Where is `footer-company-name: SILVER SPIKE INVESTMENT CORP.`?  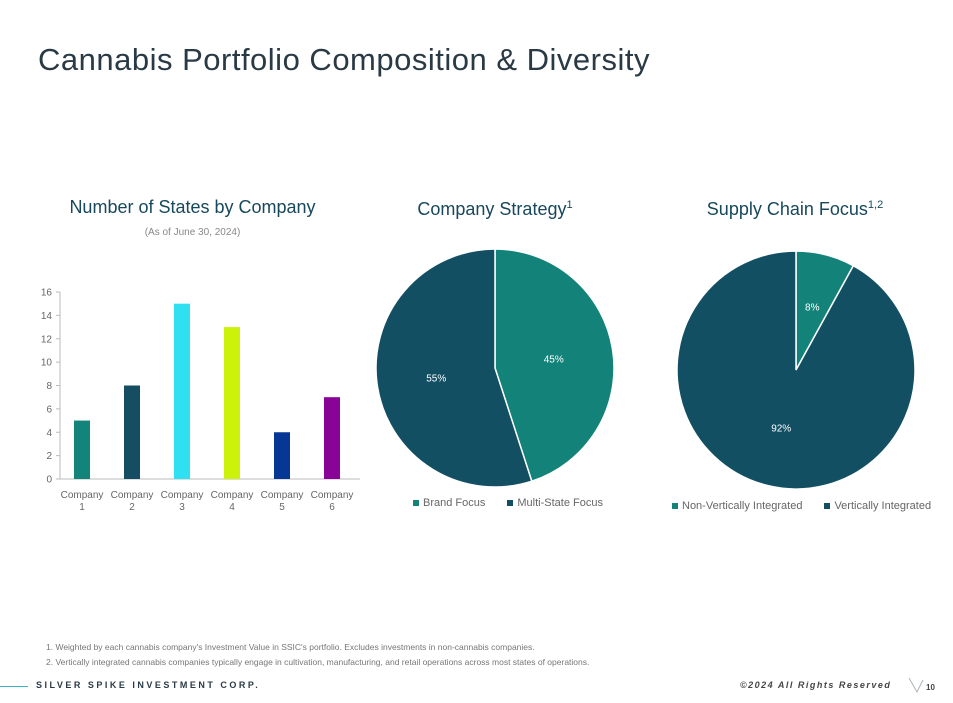 footer-company-name: SILVER SPIKE INVESTMENT CORP. is located at coordinates (148, 685).